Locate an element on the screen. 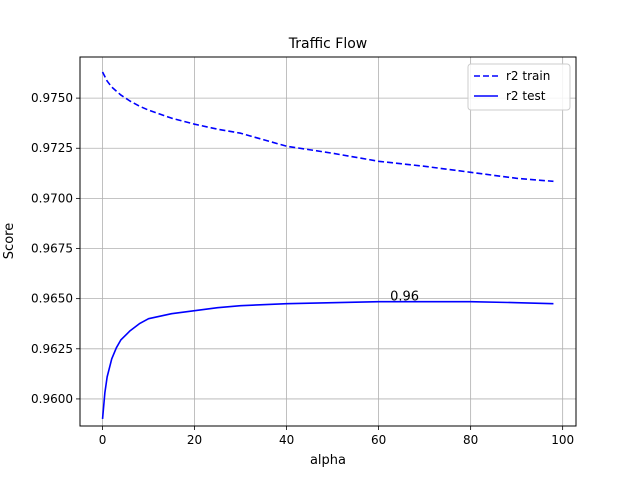 The height and width of the screenshot is (480, 640). x-tick-label: 0 is located at coordinates (103, 440).